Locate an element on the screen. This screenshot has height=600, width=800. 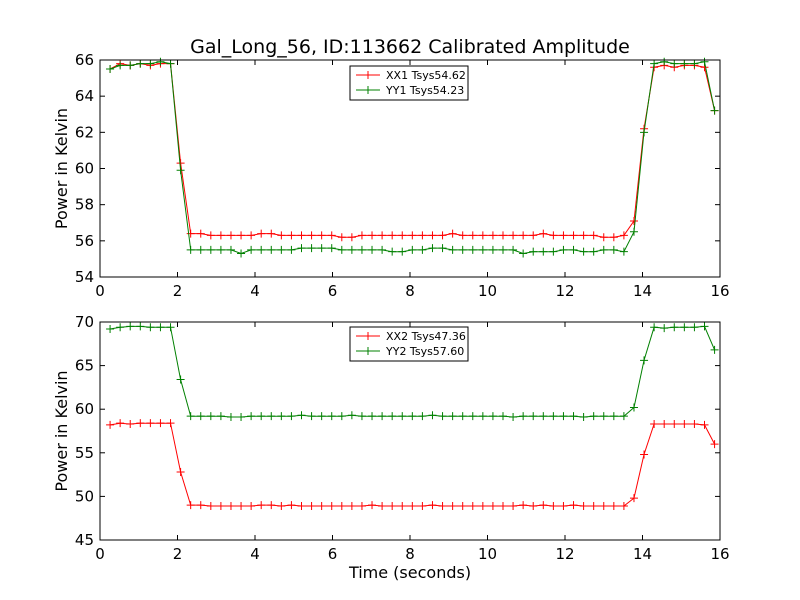
y-tick-label: 64 is located at coordinates (84, 96).